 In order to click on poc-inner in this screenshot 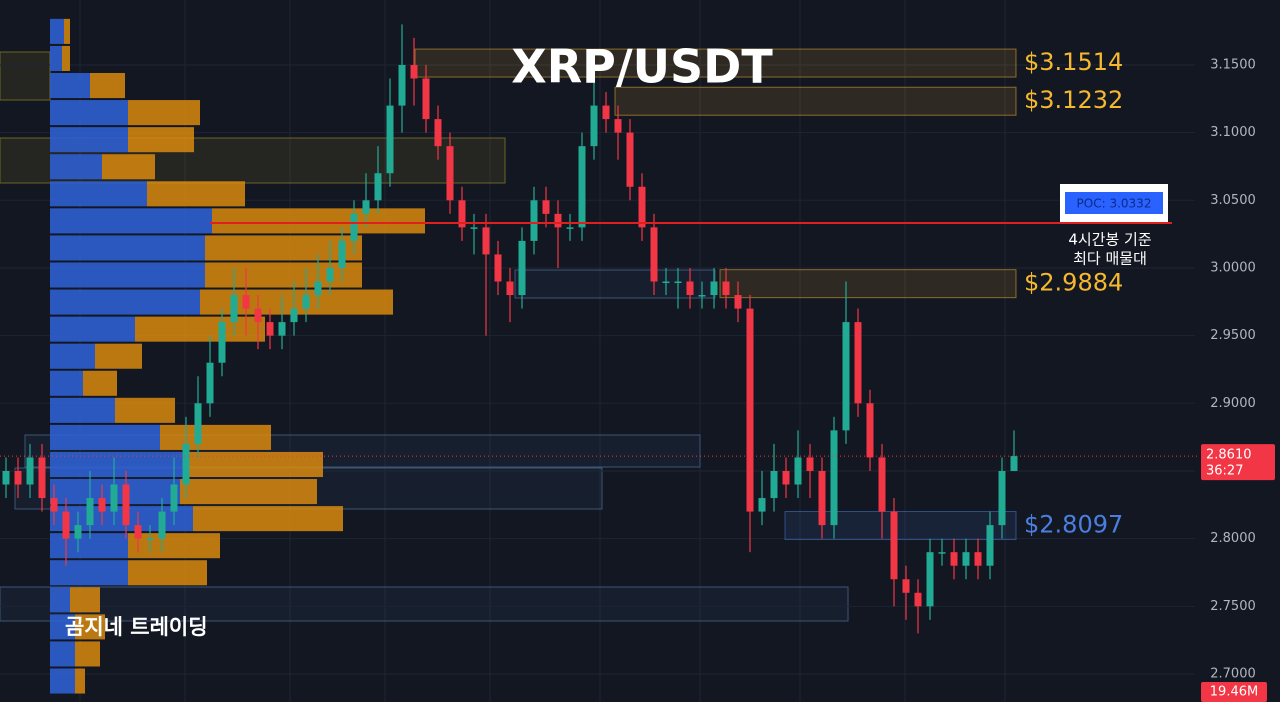, I will do `click(1114, 203)`.